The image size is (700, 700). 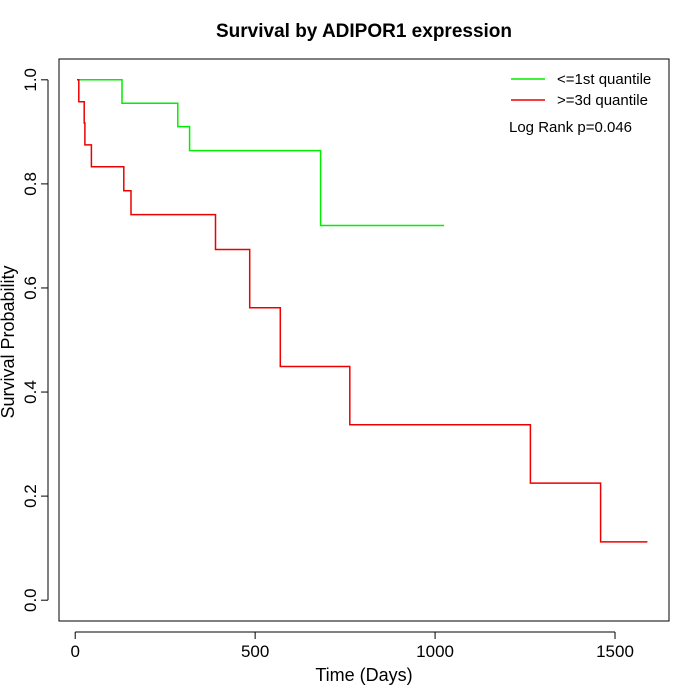 I want to click on x-tick-label: 1500, so click(x=615, y=651).